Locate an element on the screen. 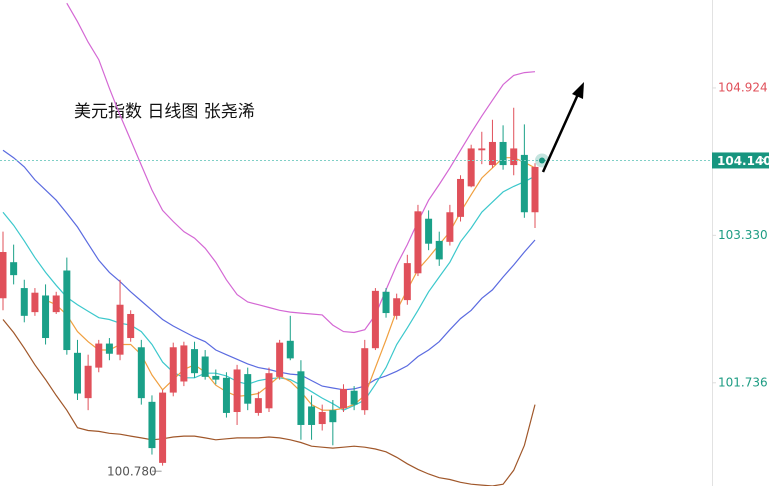 The width and height of the screenshot is (769, 486). last-price-dot is located at coordinates (542, 160).